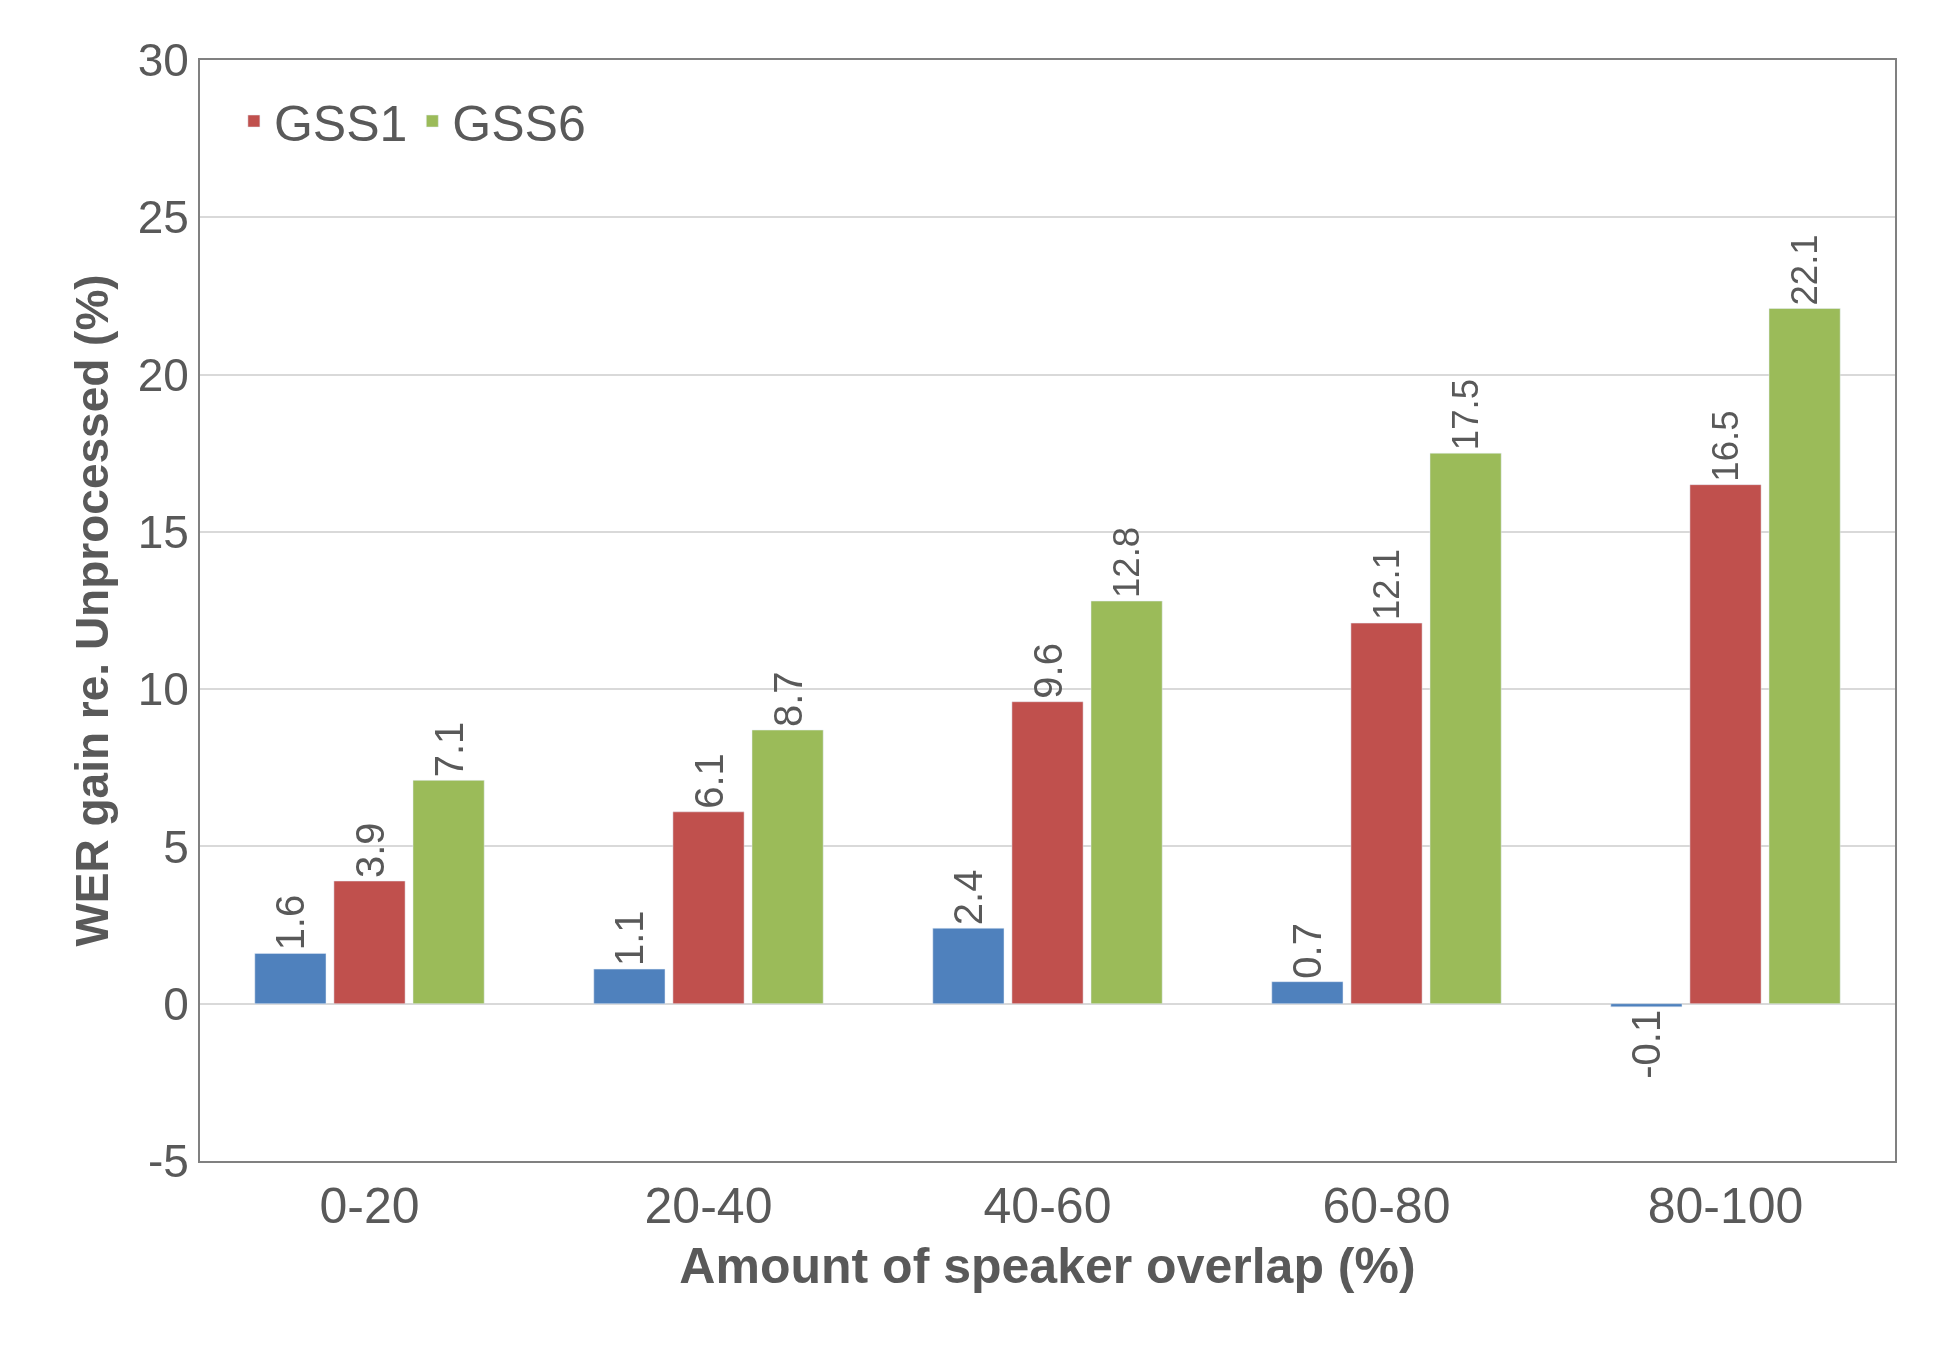 This screenshot has width=1935, height=1361. I want to click on data-label: 12.1, so click(1387, 584).